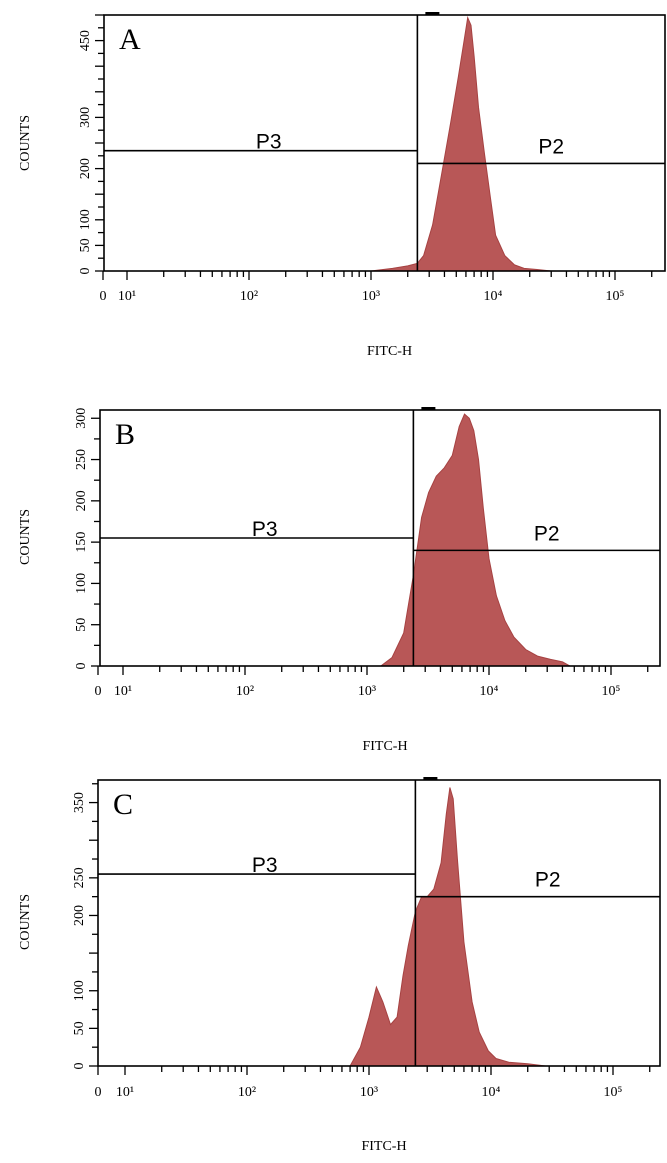 This screenshot has width=667, height=1163. Describe the element at coordinates (130, 39) in the screenshot. I see `panel-letter: A` at that location.